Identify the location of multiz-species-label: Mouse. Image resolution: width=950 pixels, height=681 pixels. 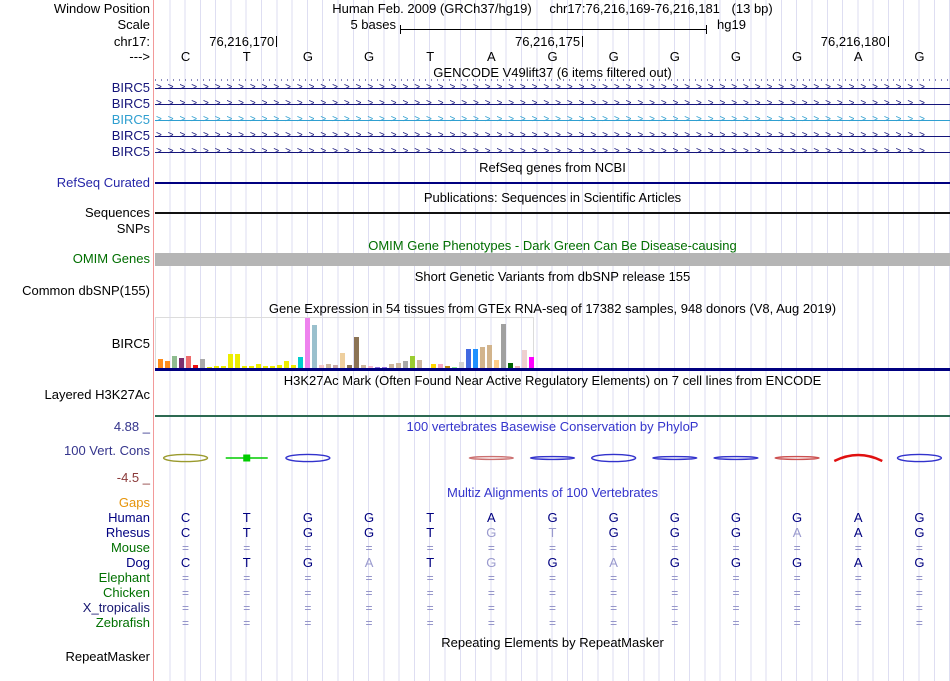
(130, 547).